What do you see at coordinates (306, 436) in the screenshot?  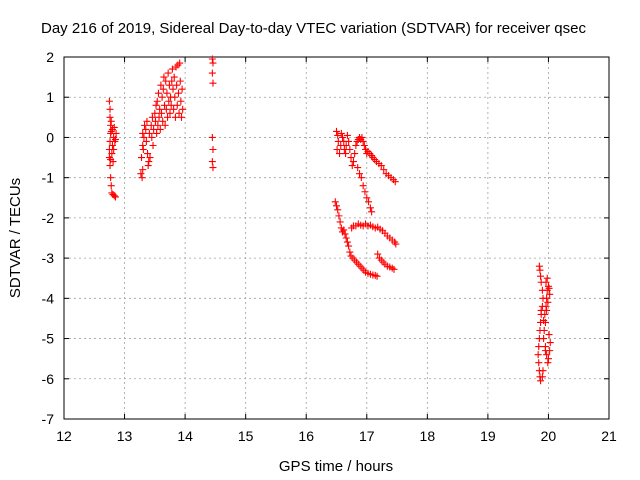 I see `x-tick-label: 16` at bounding box center [306, 436].